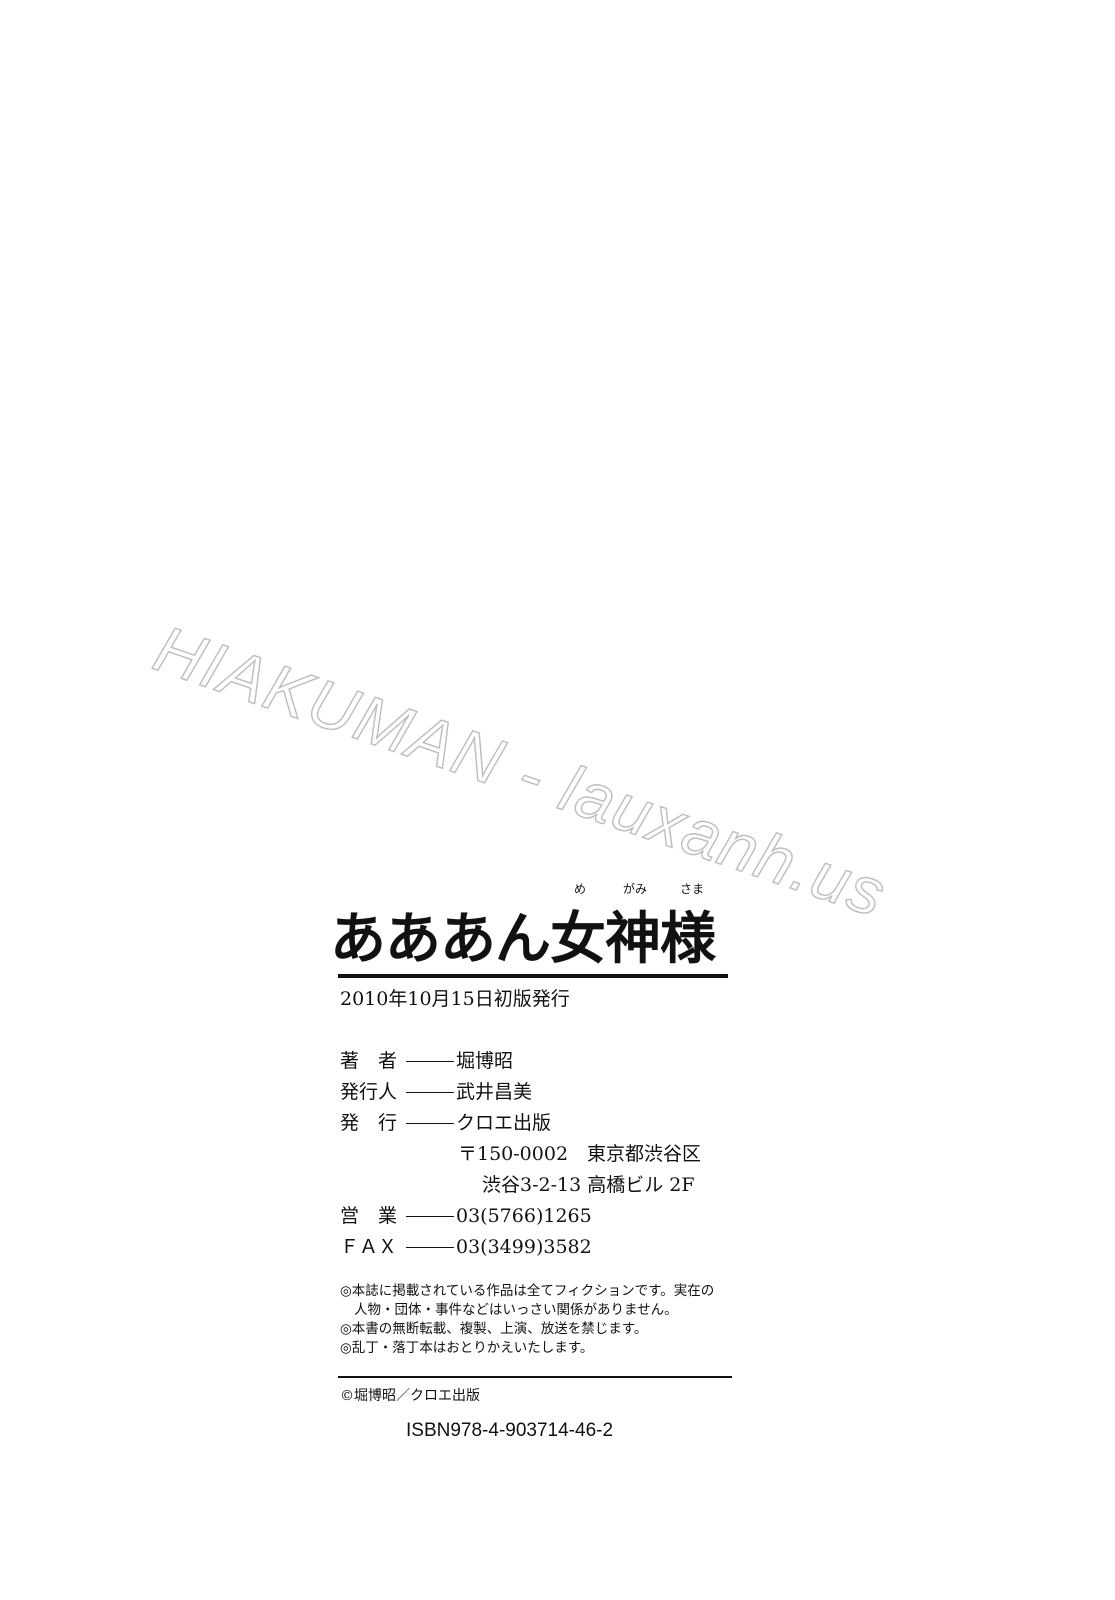 This screenshot has height=1600, width=1115. I want to click on phone-label: 営 業, so click(369, 1216).